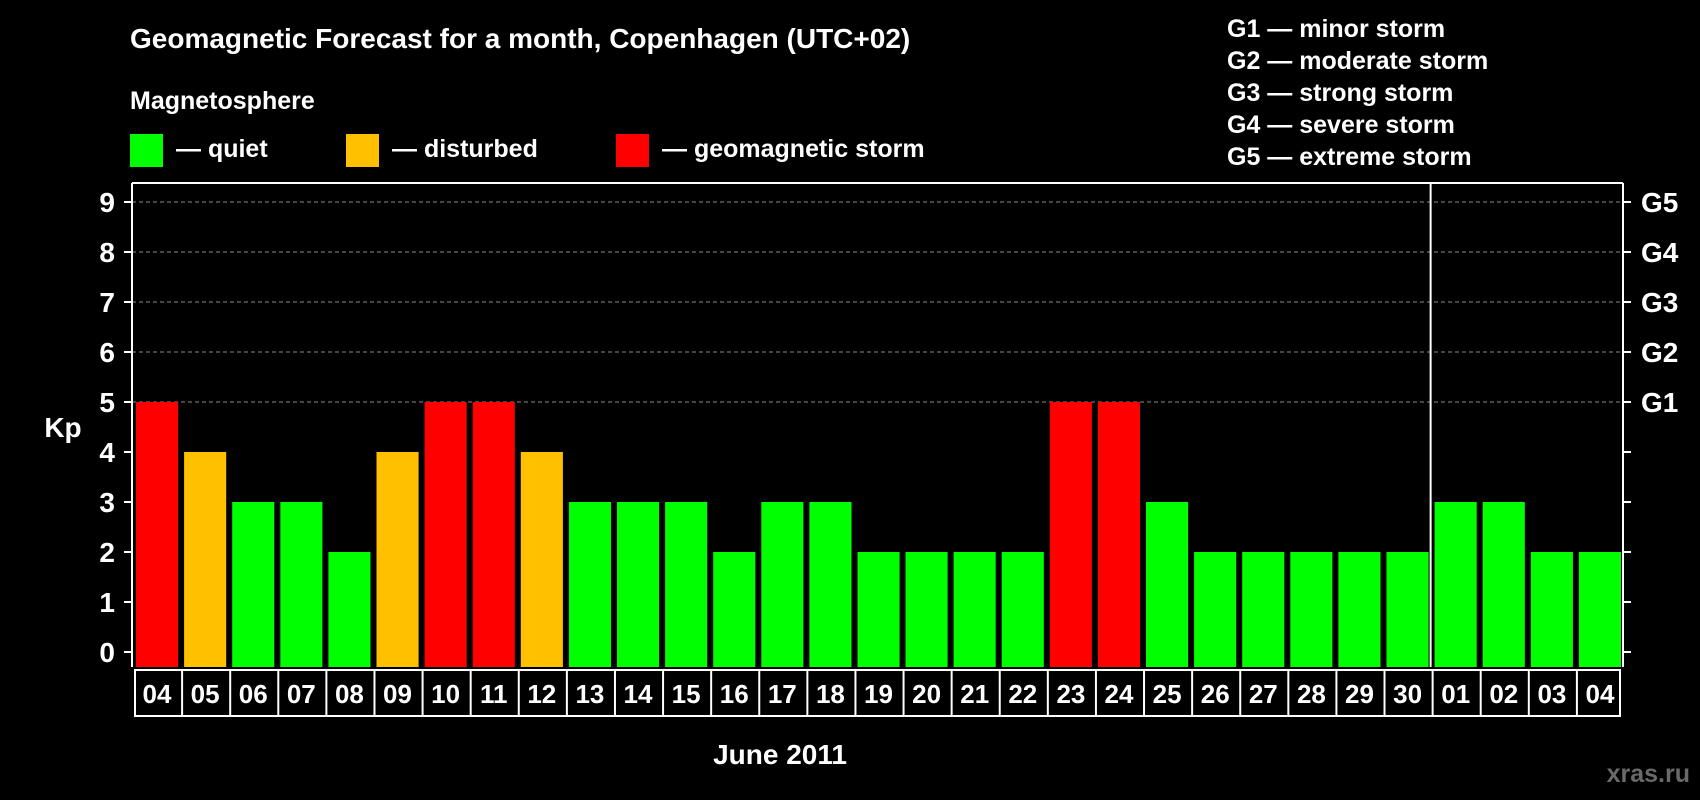  I want to click on x-tick-label: 26, so click(1215, 694).